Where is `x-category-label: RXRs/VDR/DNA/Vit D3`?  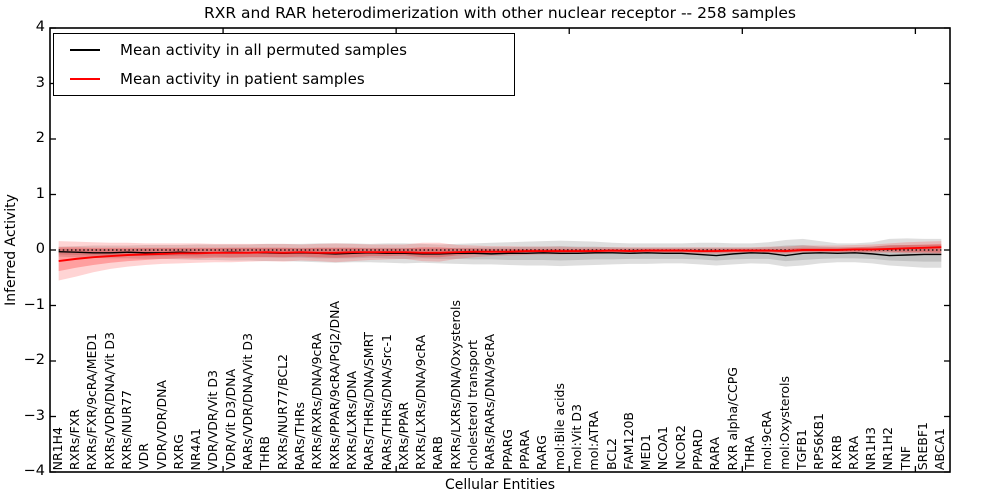 x-category-label: RXRs/VDR/DNA/Vit D3 is located at coordinates (109, 401).